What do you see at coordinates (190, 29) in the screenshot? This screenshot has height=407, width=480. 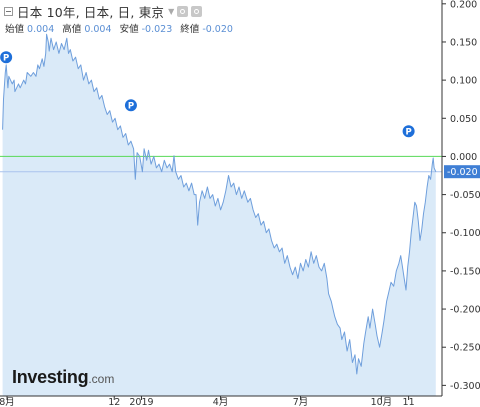 I see `close-label: 終値` at bounding box center [190, 29].